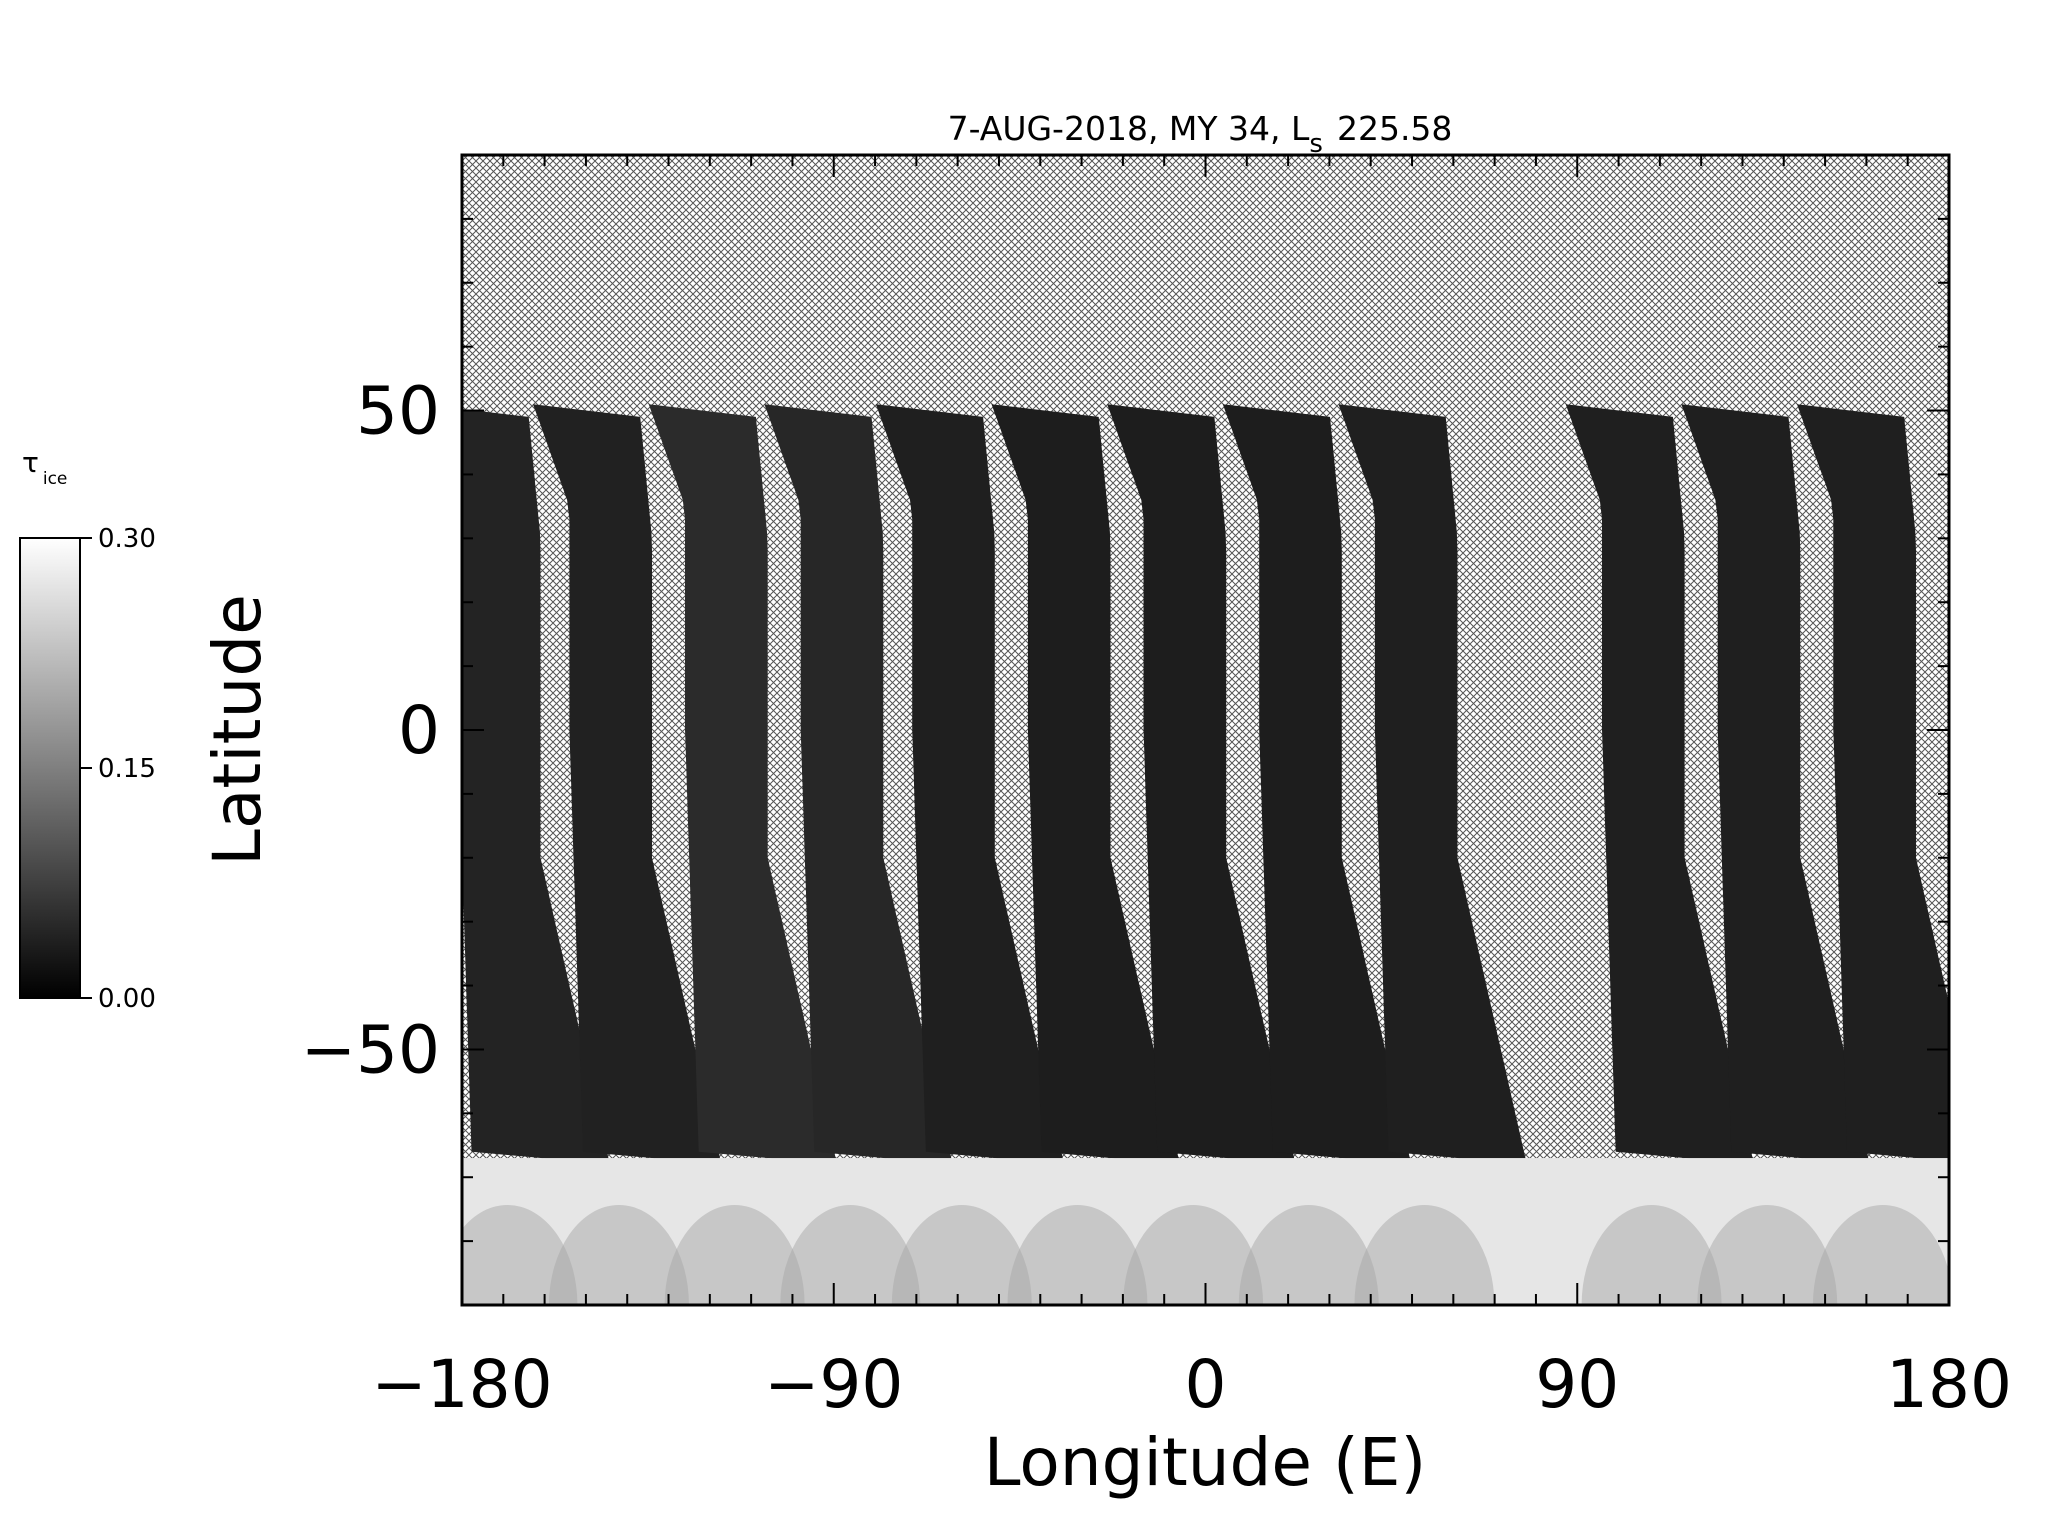  What do you see at coordinates (1394, 128) in the screenshot?
I see `chart-title-value: 225.58` at bounding box center [1394, 128].